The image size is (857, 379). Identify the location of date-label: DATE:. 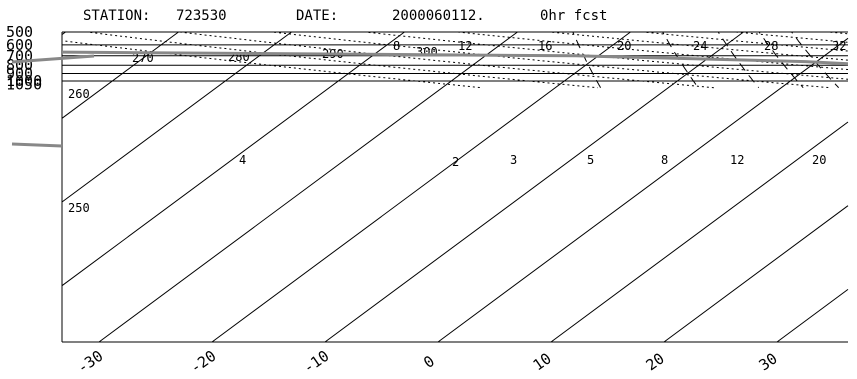
(317, 16).